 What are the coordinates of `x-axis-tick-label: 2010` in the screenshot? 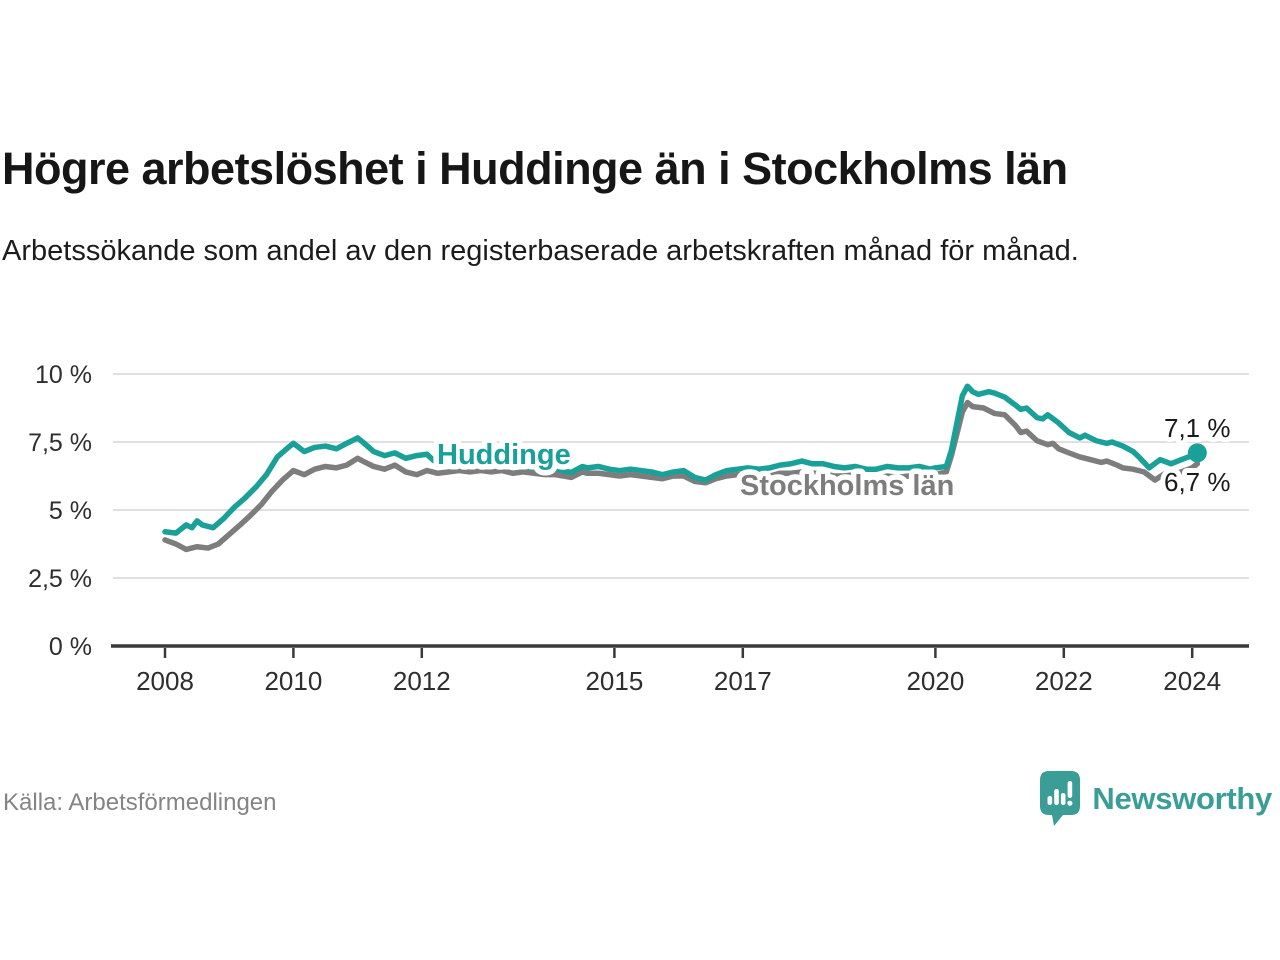 It's located at (293, 681).